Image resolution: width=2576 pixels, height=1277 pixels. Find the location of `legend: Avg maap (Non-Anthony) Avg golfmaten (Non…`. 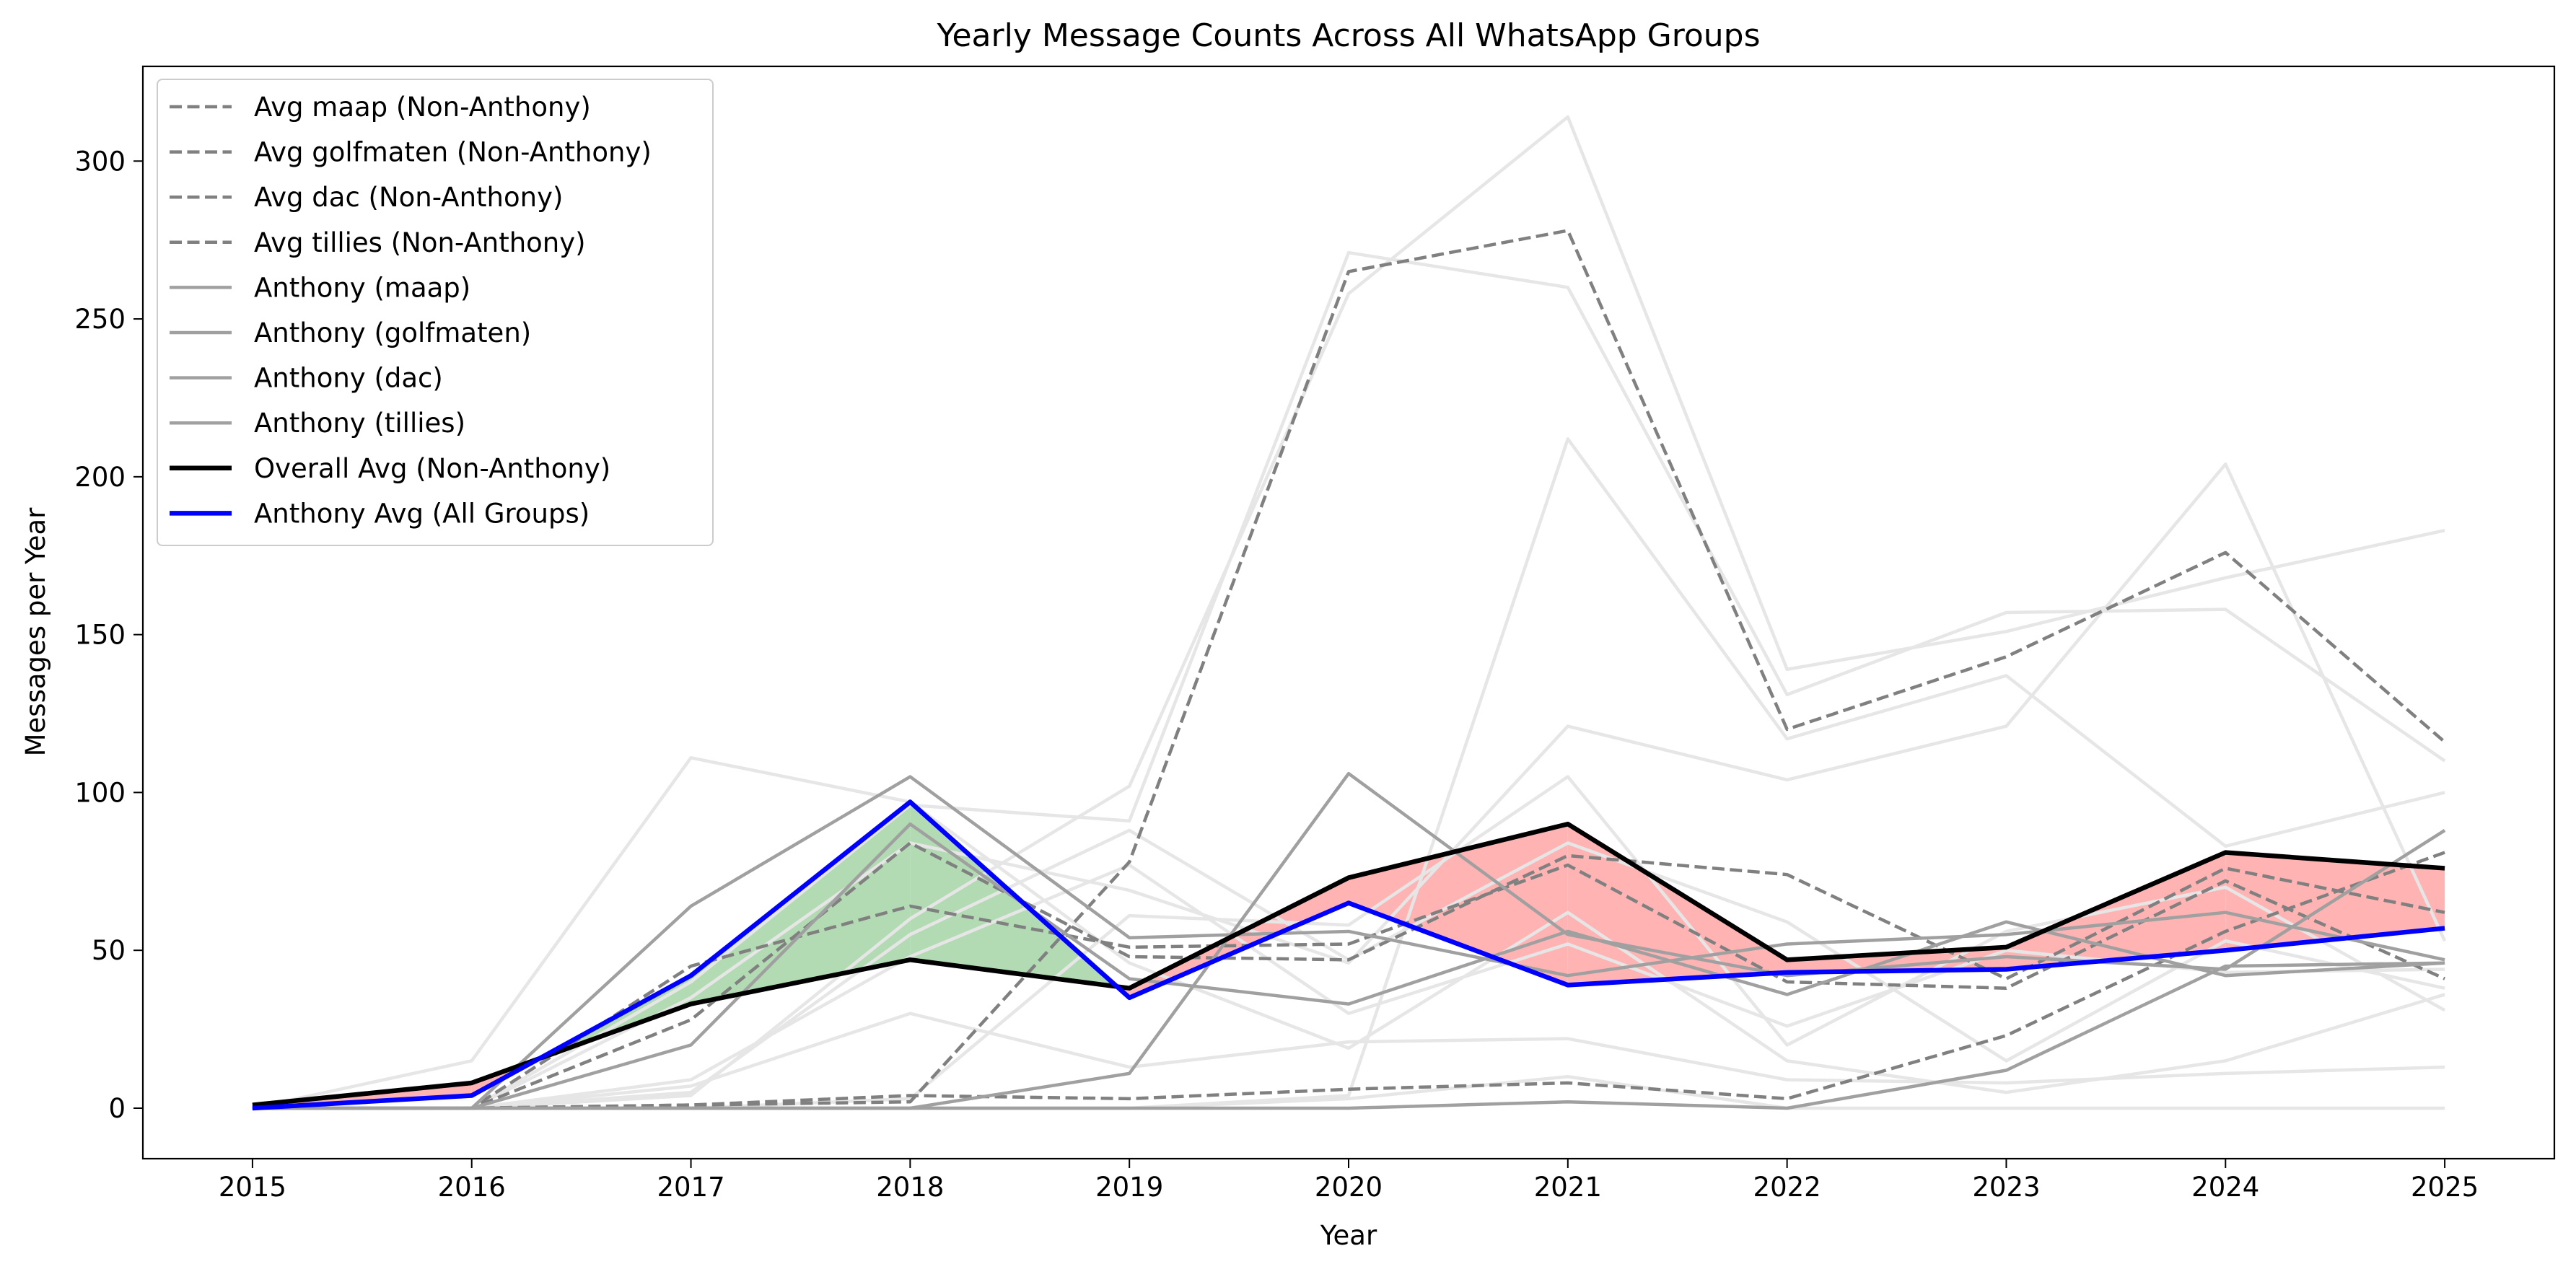

legend: Avg maap (Non-Anthony) Avg golfmaten (Non… is located at coordinates (435, 312).